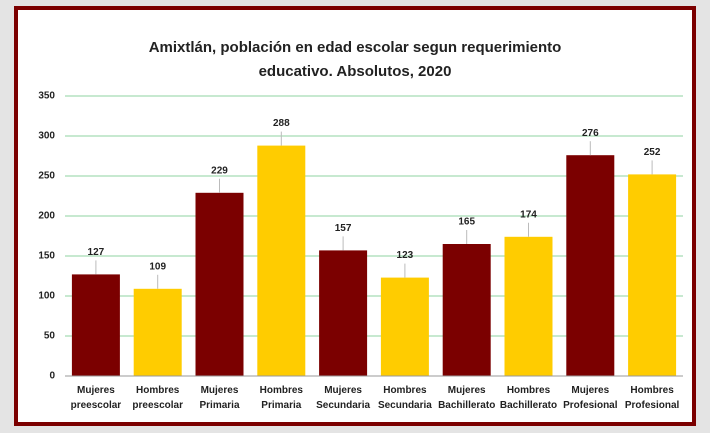 This screenshot has width=710, height=433. I want to click on data-label: 229, so click(219, 170).